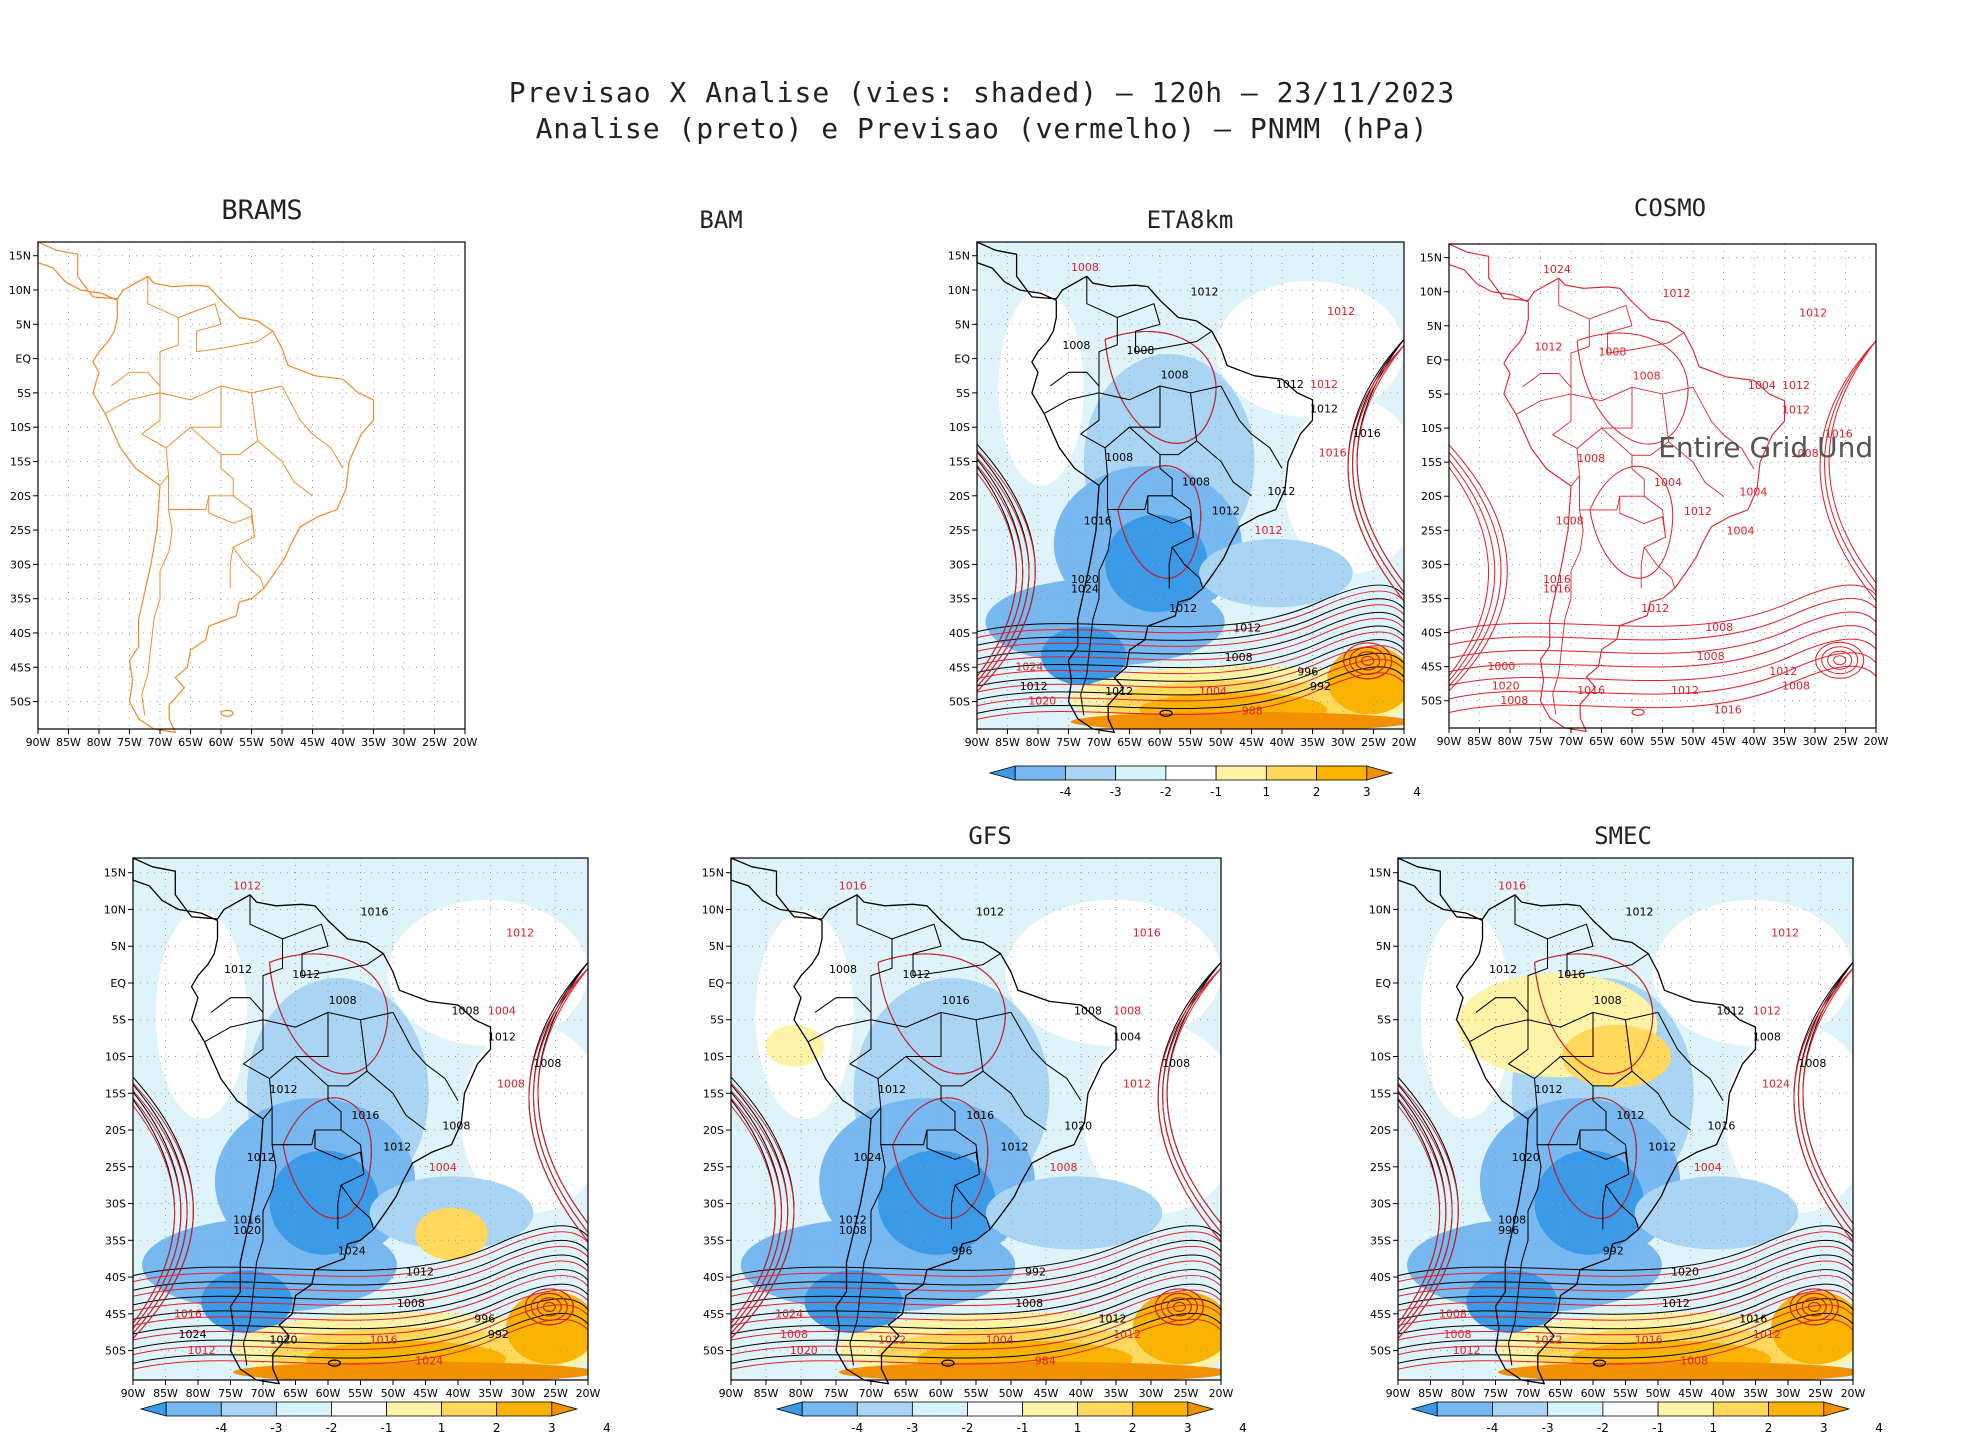 The image size is (1964, 1436). Describe the element at coordinates (1045, 1360) in the screenshot. I see `gfs-contour-label: 984` at that location.